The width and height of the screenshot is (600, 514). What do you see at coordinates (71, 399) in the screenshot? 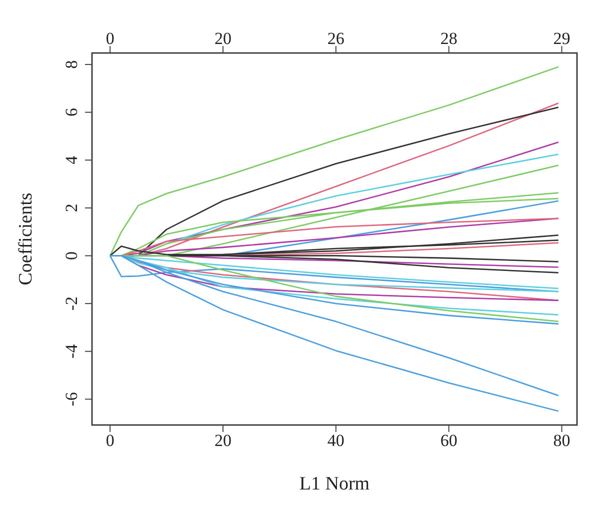
I see `y-tick-label: -6` at bounding box center [71, 399].